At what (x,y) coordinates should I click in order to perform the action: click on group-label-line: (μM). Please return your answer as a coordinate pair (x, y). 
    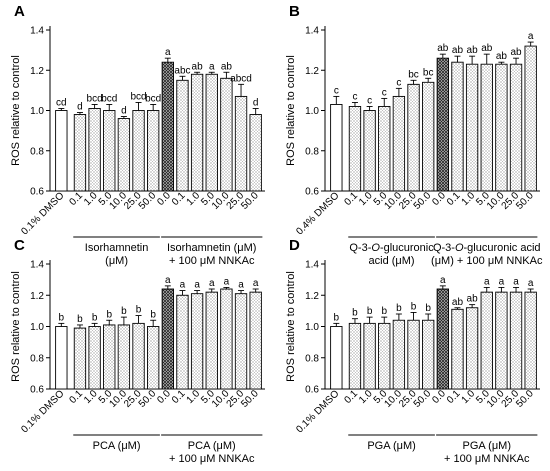
    Looking at the image, I should click on (116, 261).